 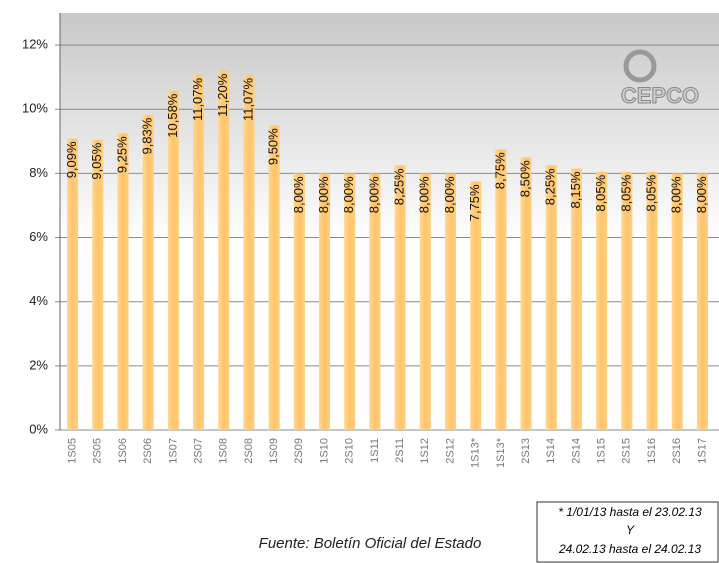 What do you see at coordinates (524, 178) in the screenshot?
I see `value-label: 8,50%` at bounding box center [524, 178].